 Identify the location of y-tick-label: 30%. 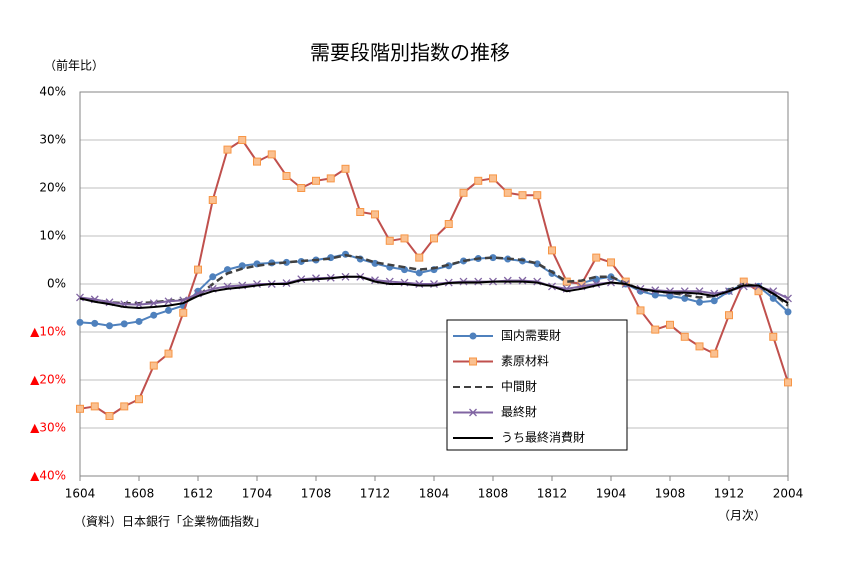
(52, 140).